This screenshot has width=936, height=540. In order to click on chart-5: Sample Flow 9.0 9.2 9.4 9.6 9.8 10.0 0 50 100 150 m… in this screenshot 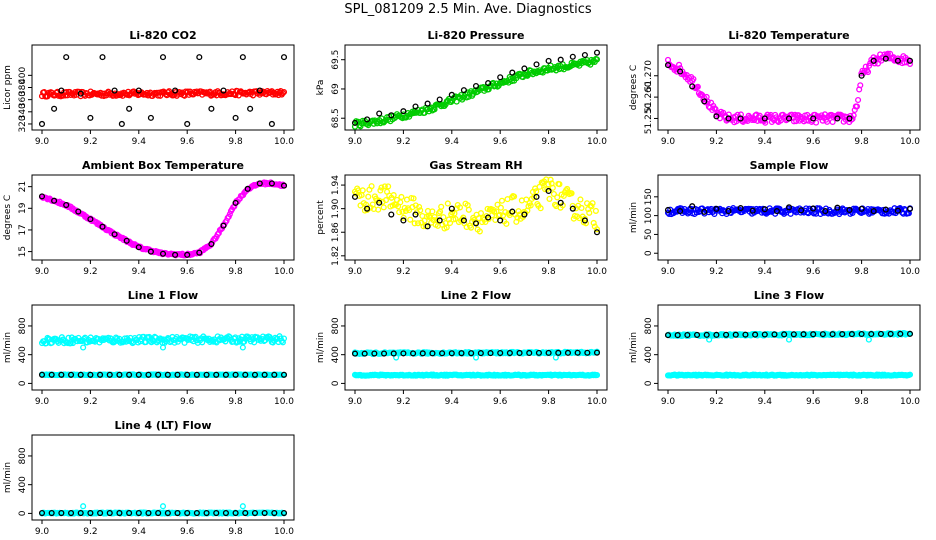, I will do `click(775, 218)`.